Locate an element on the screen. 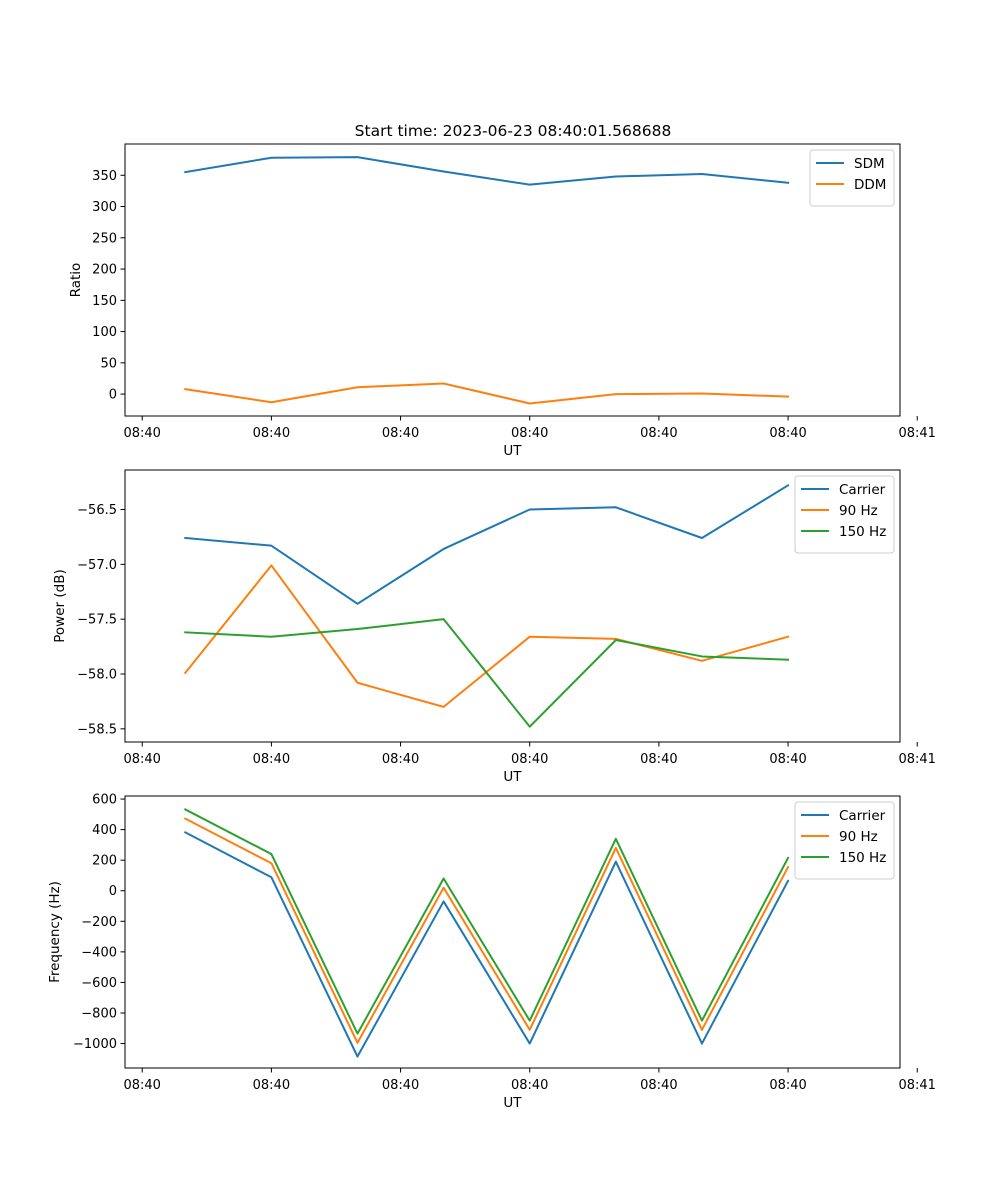  y-tick-label: −56.5 is located at coordinates (97, 510).